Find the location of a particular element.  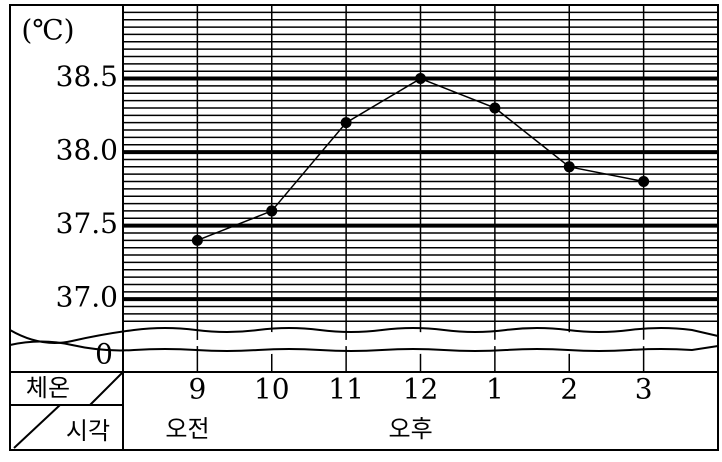

axis-break-label: 0 is located at coordinates (104, 354).